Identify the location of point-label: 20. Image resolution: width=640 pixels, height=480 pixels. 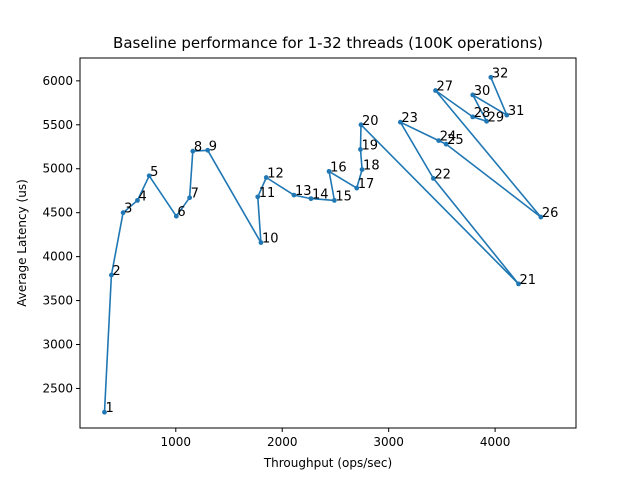
(370, 121).